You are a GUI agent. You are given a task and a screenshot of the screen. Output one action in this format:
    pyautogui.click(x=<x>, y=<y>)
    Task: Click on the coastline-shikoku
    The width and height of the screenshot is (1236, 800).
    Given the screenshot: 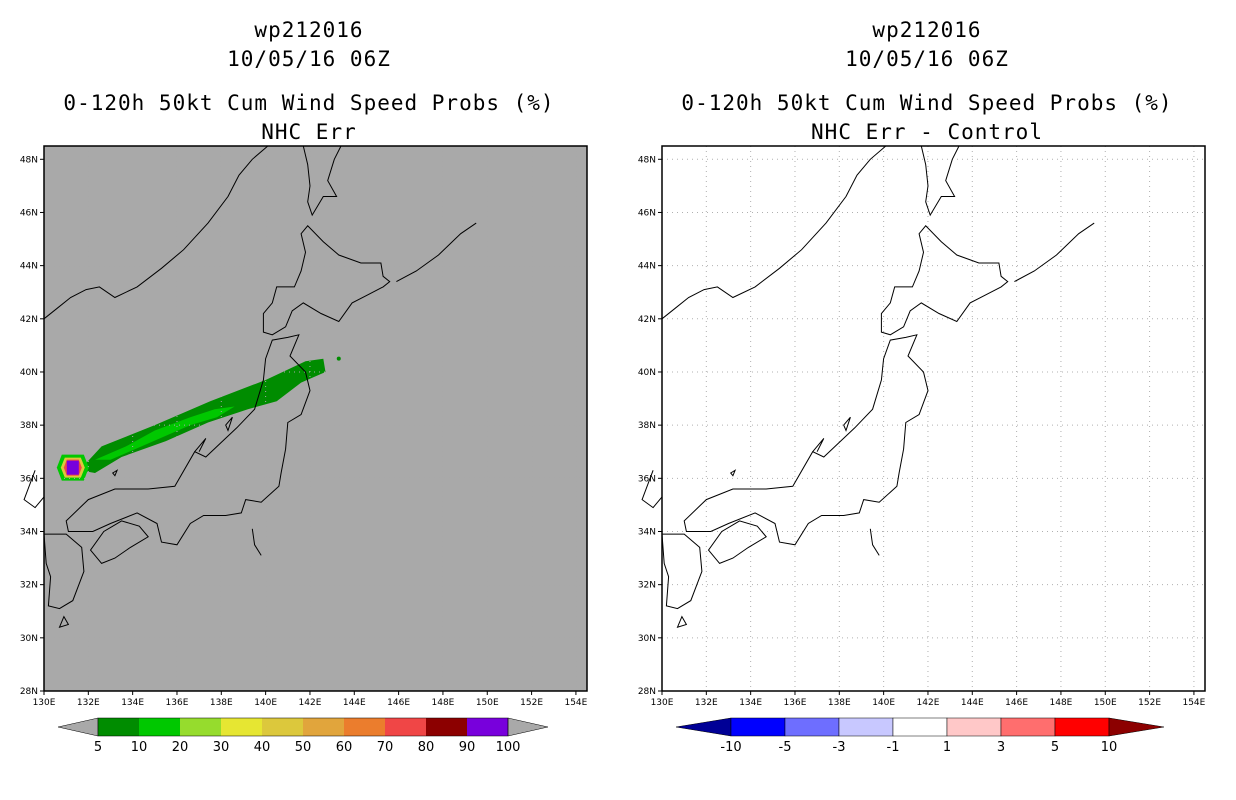 What is the action you would take?
    pyautogui.click(x=737, y=542)
    